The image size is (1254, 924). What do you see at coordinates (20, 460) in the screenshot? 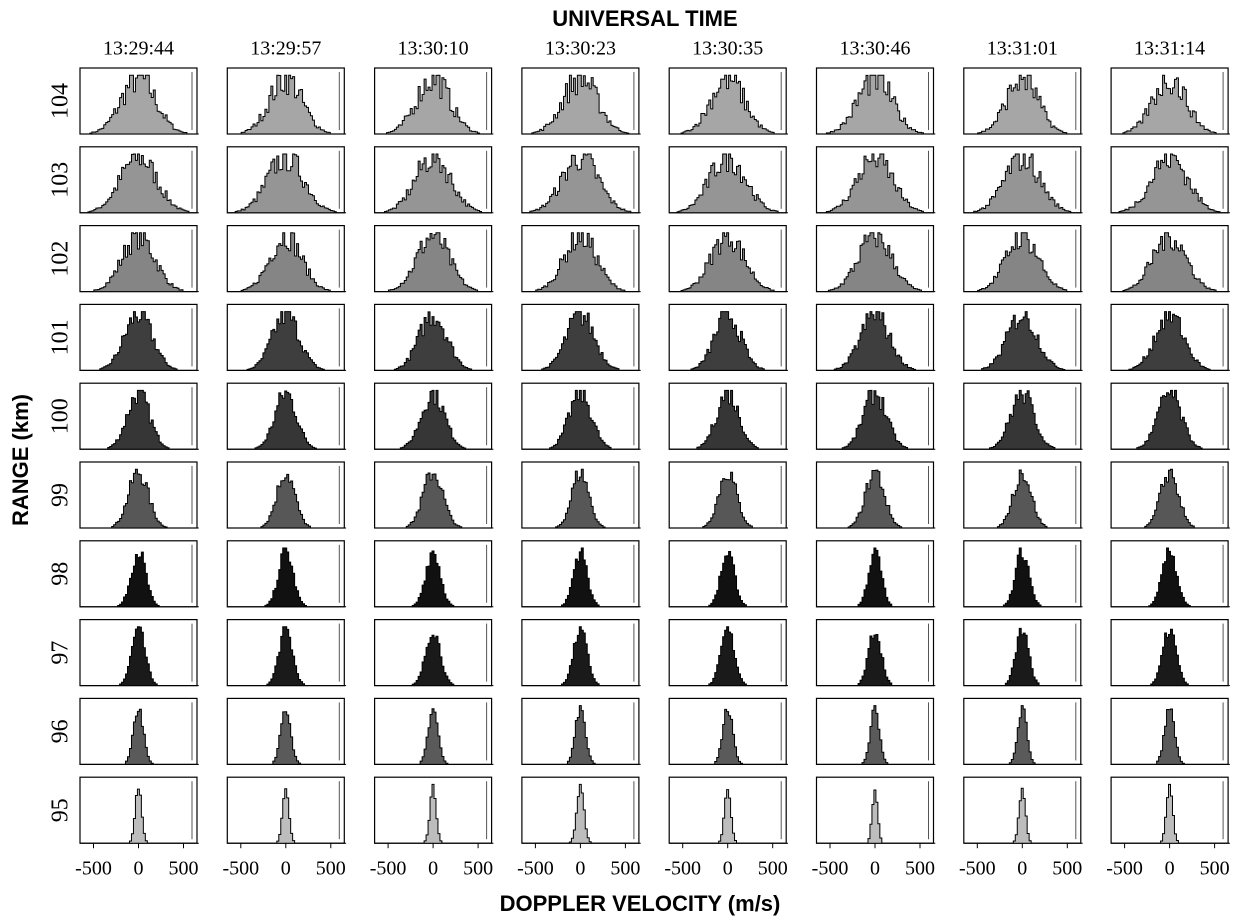
I see `y-axis-label: RANGE (km)` at bounding box center [20, 460].